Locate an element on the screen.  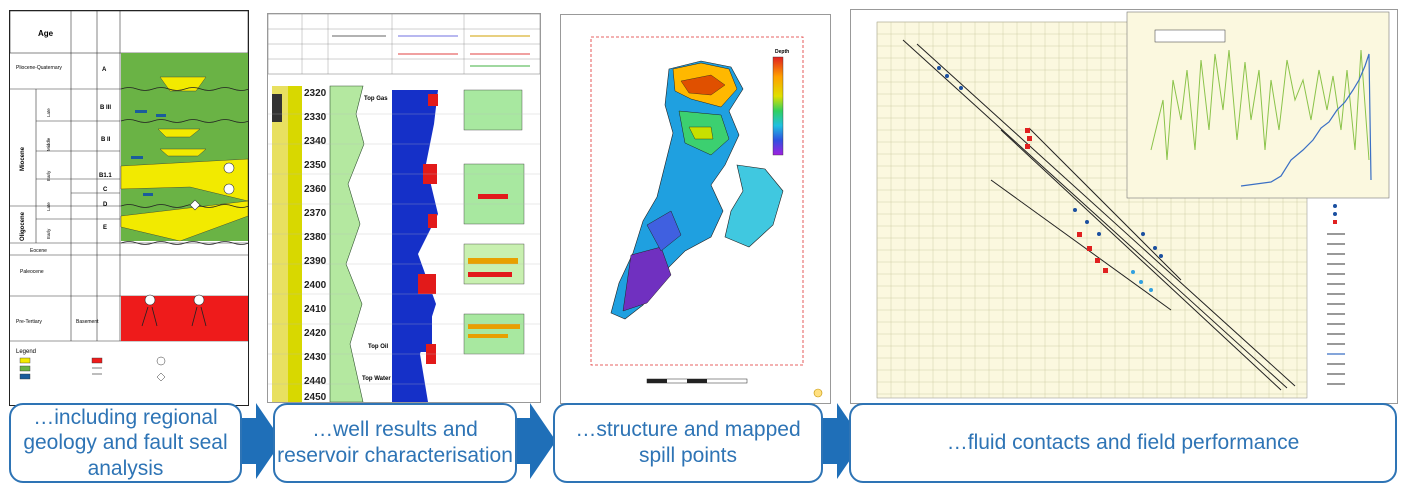
unit-bii: B II is located at coordinates (106, 140).